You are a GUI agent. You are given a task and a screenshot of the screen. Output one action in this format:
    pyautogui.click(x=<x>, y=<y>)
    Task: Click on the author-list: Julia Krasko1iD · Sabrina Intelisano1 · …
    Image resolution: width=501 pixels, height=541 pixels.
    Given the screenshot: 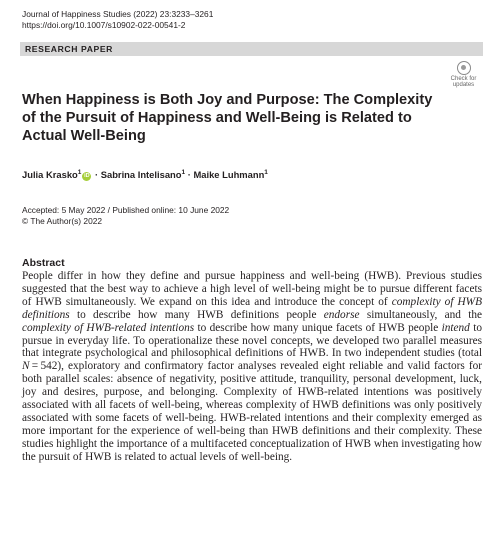 What is the action you would take?
    pyautogui.click(x=145, y=175)
    